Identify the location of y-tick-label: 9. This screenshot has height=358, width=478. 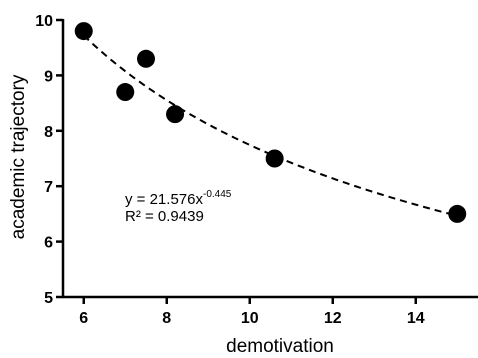
(48, 76).